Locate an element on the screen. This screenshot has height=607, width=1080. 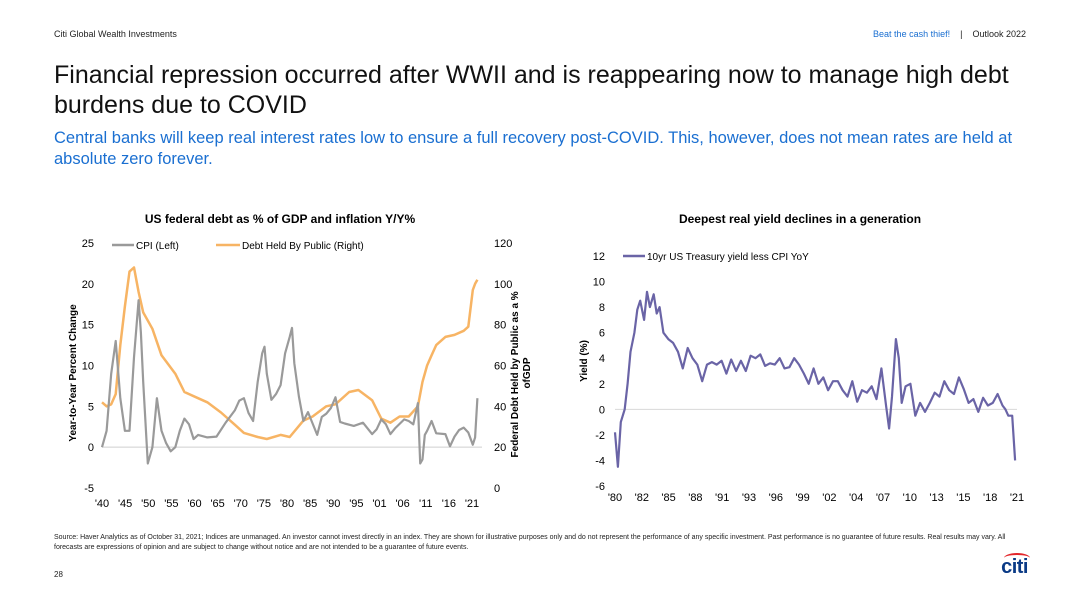
chart1-xtick: '11 is located at coordinates (426, 504).